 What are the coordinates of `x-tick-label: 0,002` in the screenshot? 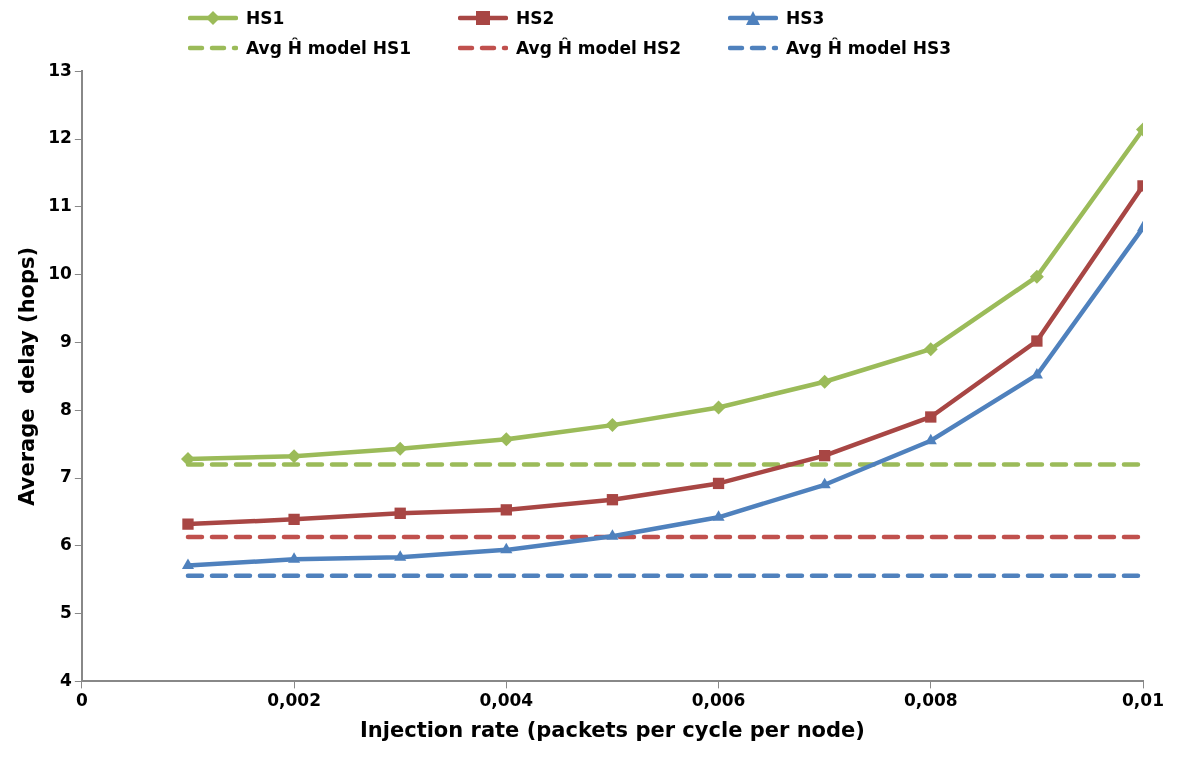 It's located at (294, 700).